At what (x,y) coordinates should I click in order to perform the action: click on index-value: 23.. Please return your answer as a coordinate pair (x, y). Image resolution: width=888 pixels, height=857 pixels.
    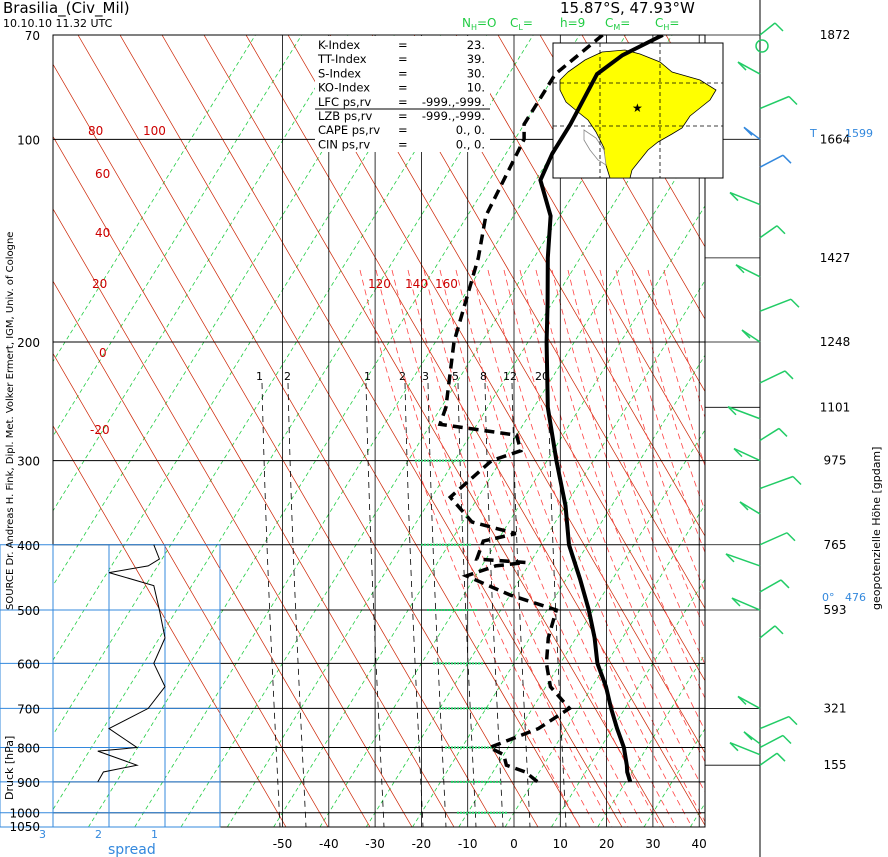
    Looking at the image, I should click on (476, 45).